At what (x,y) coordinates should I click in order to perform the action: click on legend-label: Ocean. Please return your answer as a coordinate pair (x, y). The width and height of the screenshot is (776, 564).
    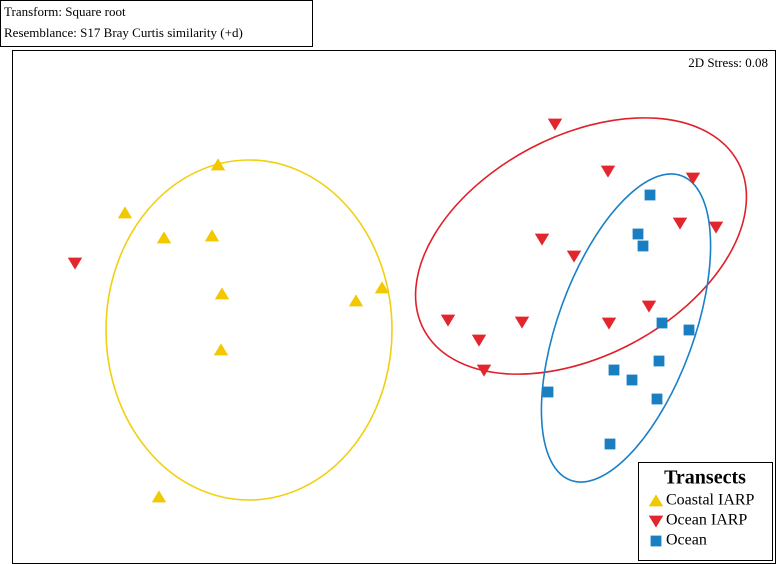
    Looking at the image, I should click on (686, 540).